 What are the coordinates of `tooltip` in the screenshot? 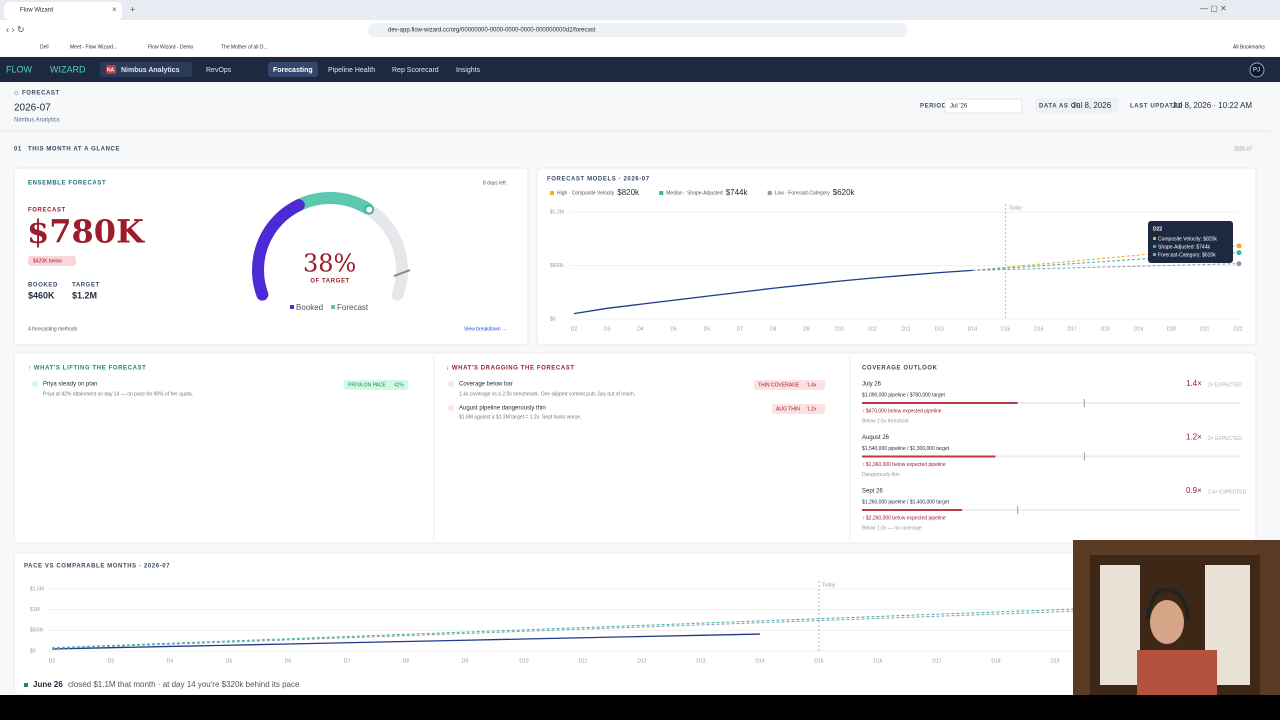 It's located at (1190, 242).